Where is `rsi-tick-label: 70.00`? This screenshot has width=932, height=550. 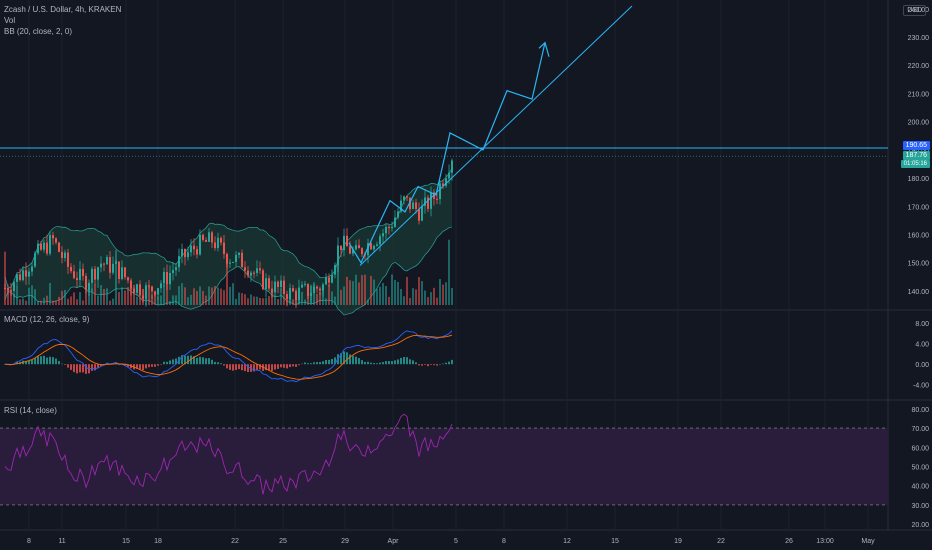 rsi-tick-label: 70.00 is located at coordinates (920, 429).